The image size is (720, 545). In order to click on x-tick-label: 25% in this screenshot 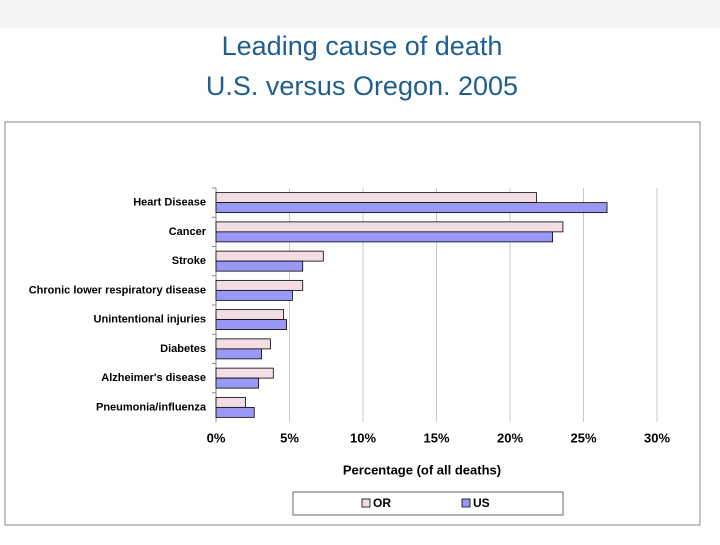, I will do `click(583, 437)`.